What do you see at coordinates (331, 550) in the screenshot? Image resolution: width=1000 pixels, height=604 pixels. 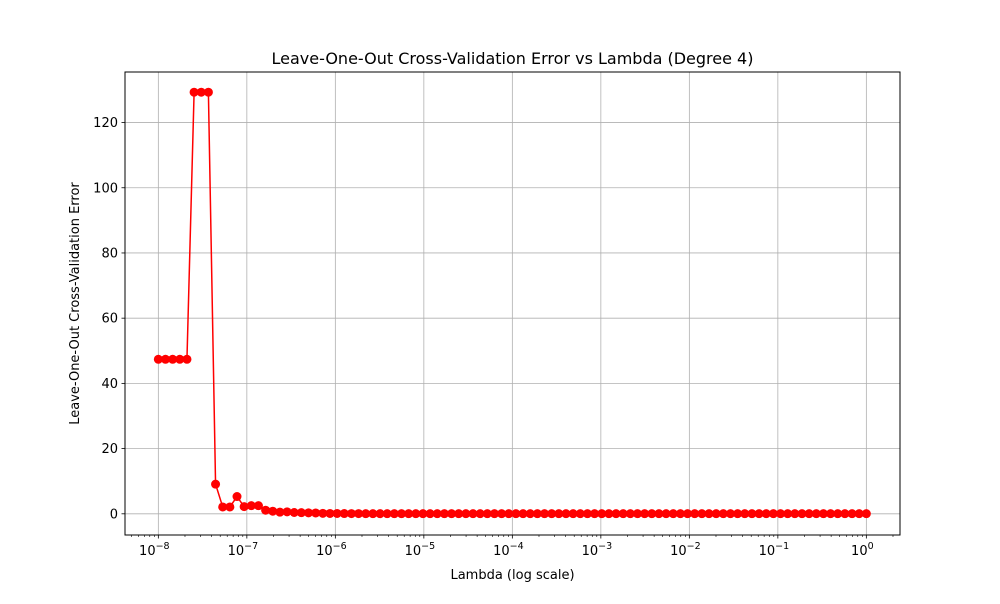 I see `x-tick-label: 10⁻⁶` at bounding box center [331, 550].